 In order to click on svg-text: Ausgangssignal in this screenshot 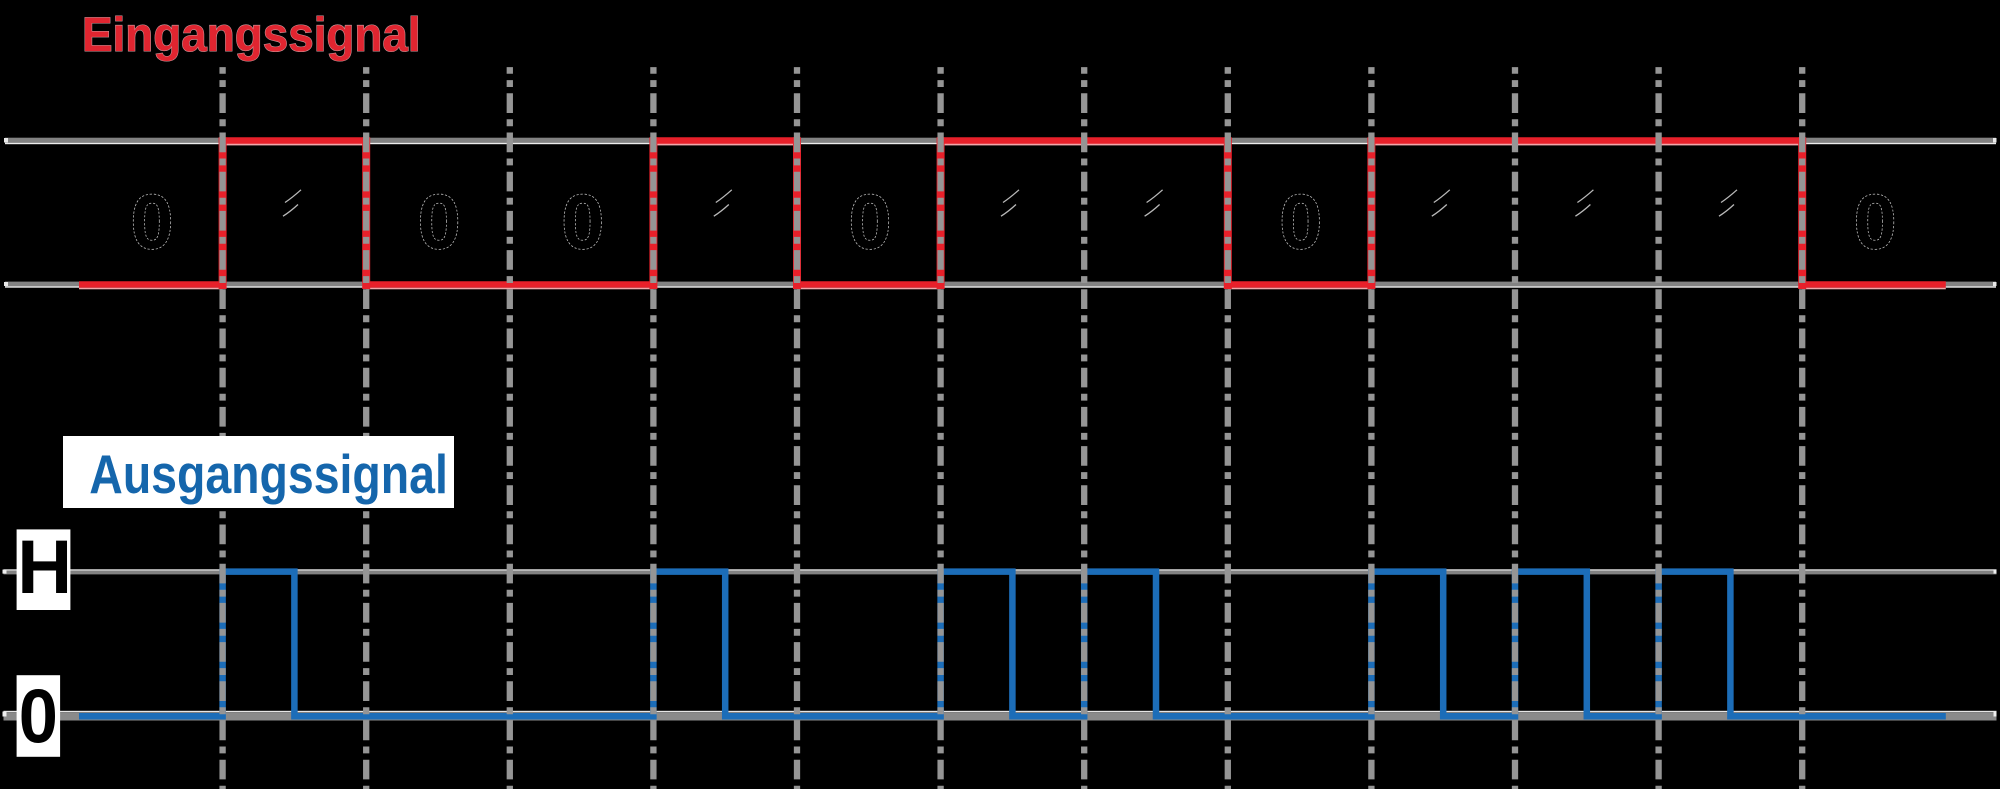, I will do `click(268, 473)`.